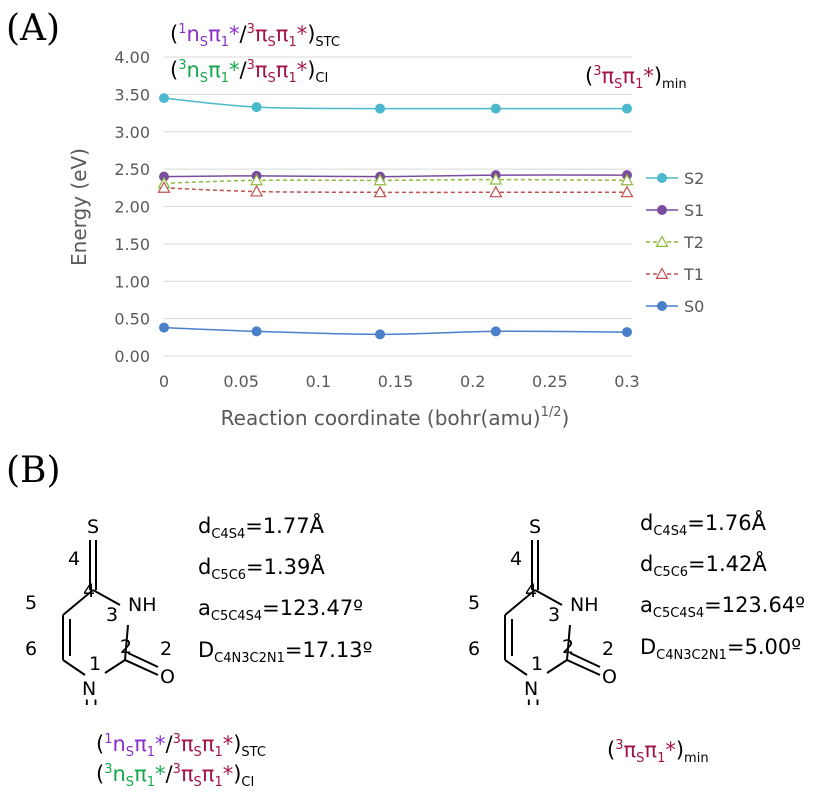 Image resolution: width=816 pixels, height=795 pixels. What do you see at coordinates (132, 244) in the screenshot?
I see `y-tick-label: 1.50` at bounding box center [132, 244].